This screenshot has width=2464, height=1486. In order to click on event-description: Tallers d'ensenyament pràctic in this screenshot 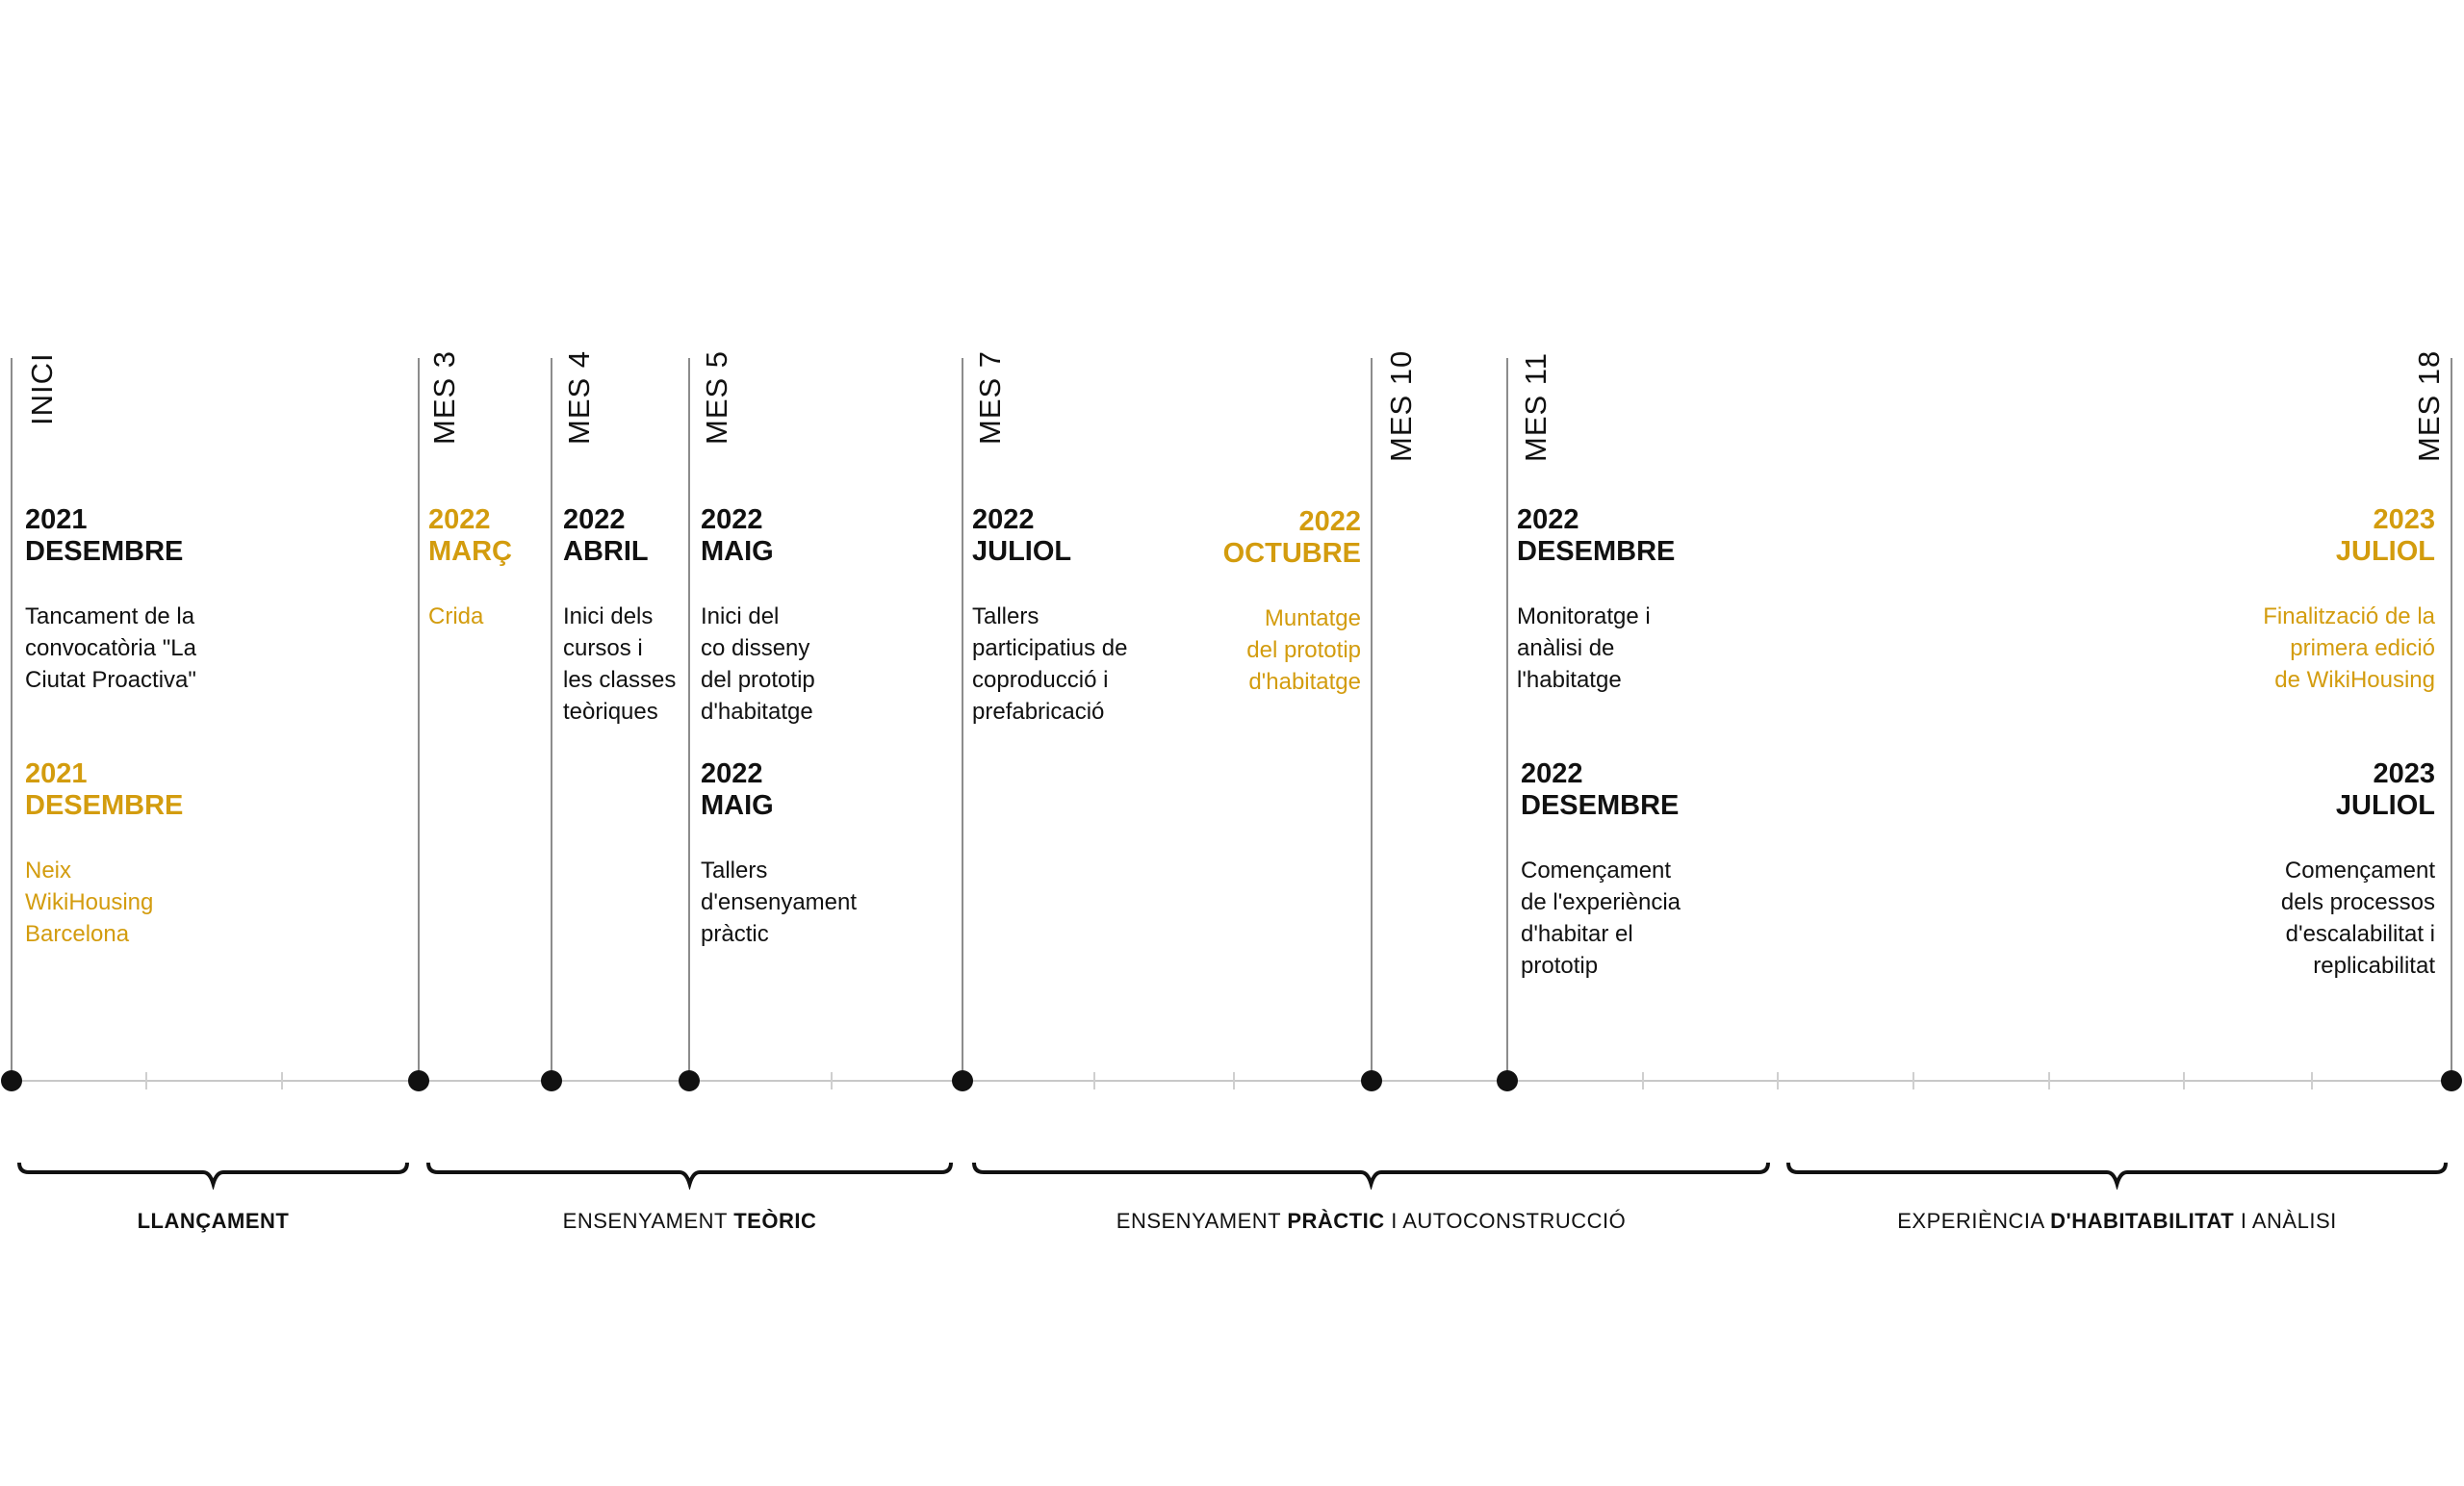, I will do `click(779, 902)`.